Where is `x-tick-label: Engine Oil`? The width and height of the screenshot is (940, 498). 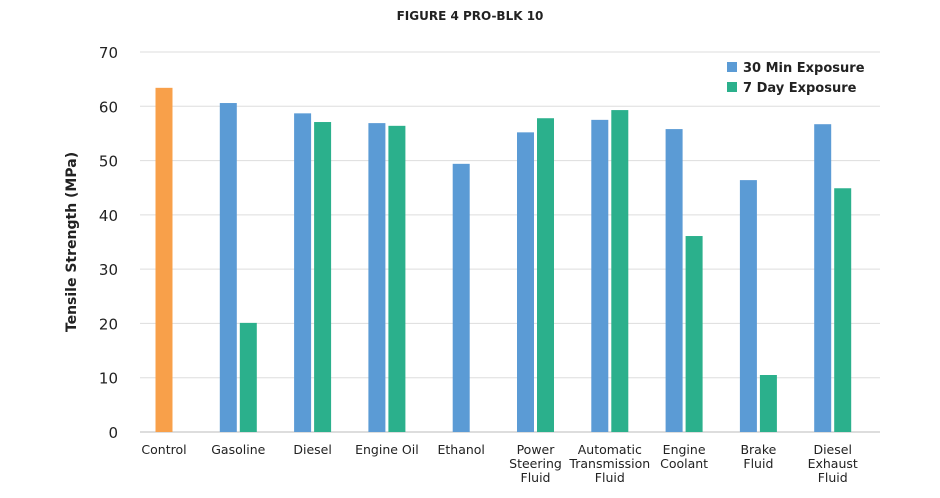
x-tick-label: Engine Oil is located at coordinates (387, 449).